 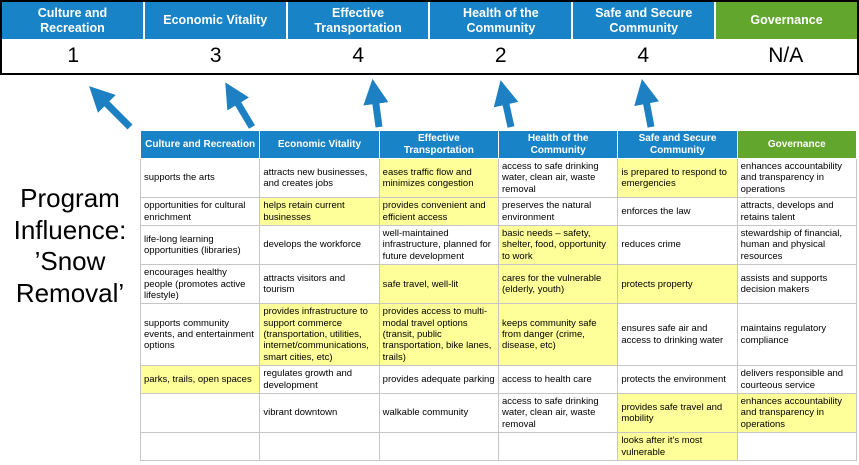 What do you see at coordinates (359, 20) in the screenshot?
I see `score-header-effective-transportation: Effective Transportation` at bounding box center [359, 20].